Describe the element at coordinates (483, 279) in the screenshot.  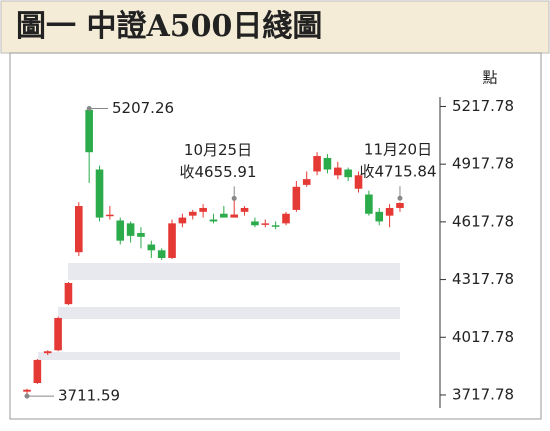
I see `y-tick-label: 4317.78` at that location.